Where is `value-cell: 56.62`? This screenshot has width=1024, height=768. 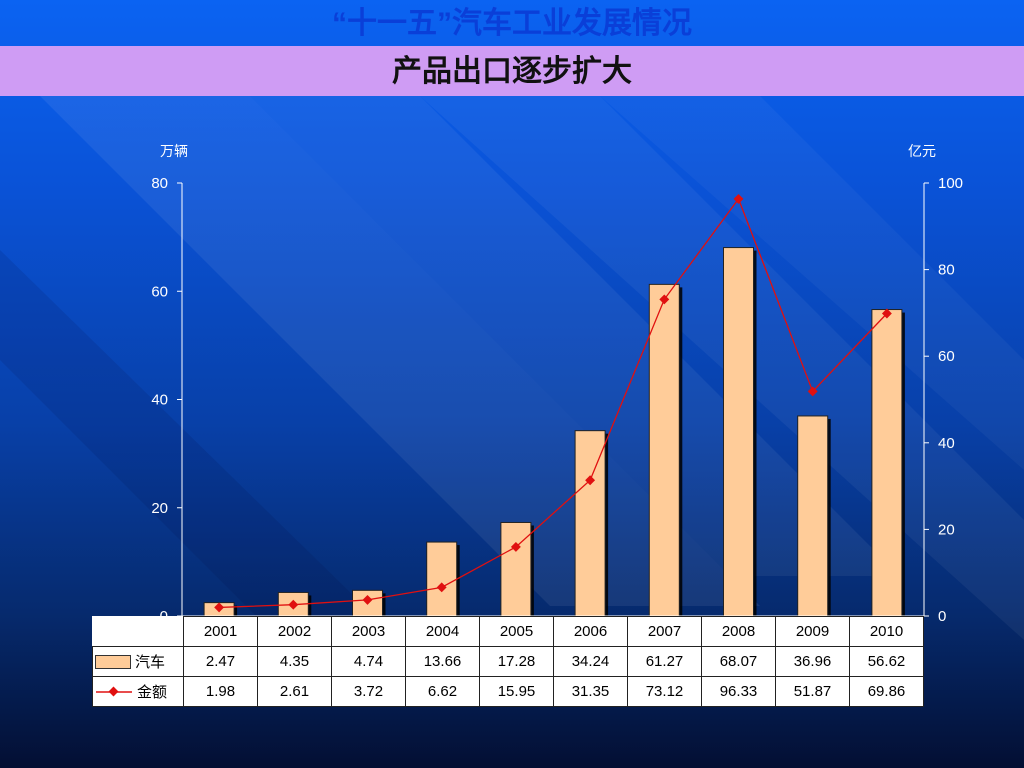
value-cell: 56.62 is located at coordinates (886, 661).